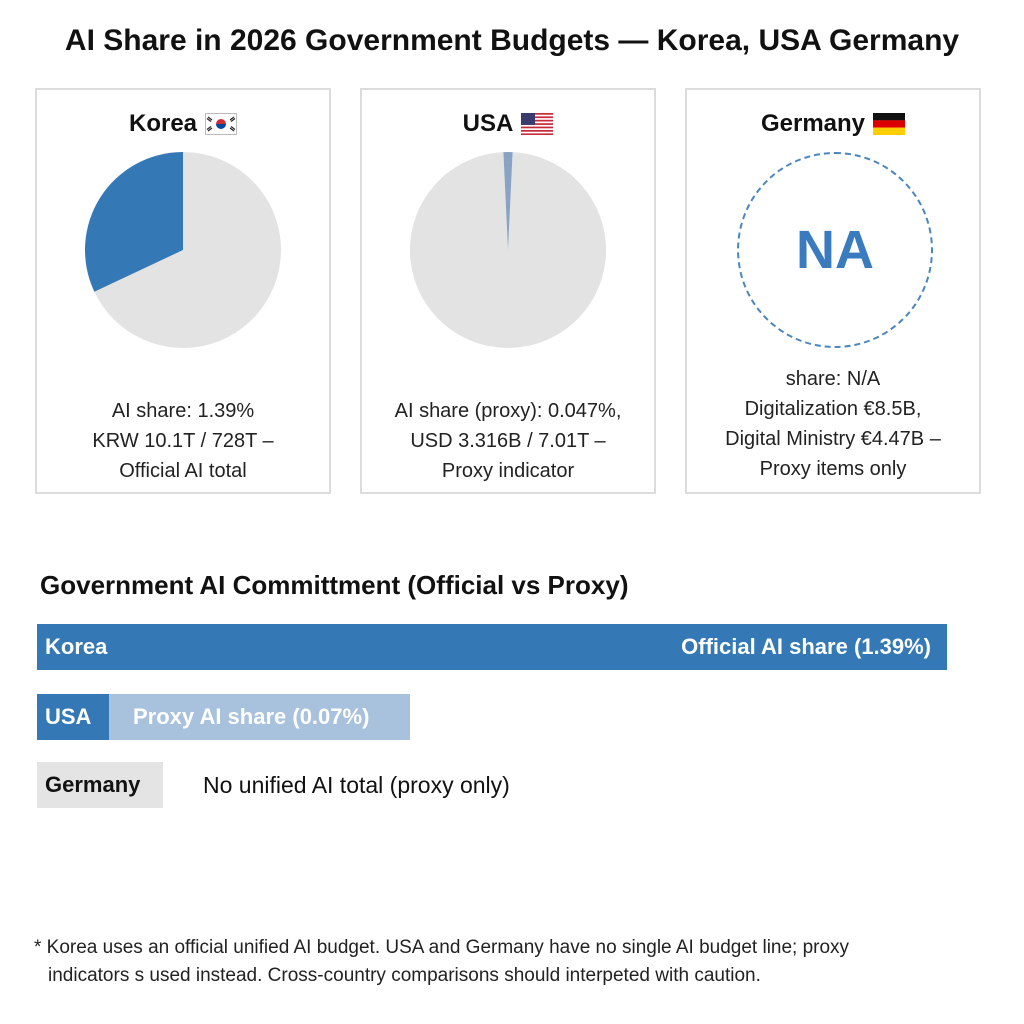 Image resolution: width=1024 pixels, height=1024 pixels. Describe the element at coordinates (183, 471) in the screenshot. I see `korea-source-text: Official AI total` at that location.